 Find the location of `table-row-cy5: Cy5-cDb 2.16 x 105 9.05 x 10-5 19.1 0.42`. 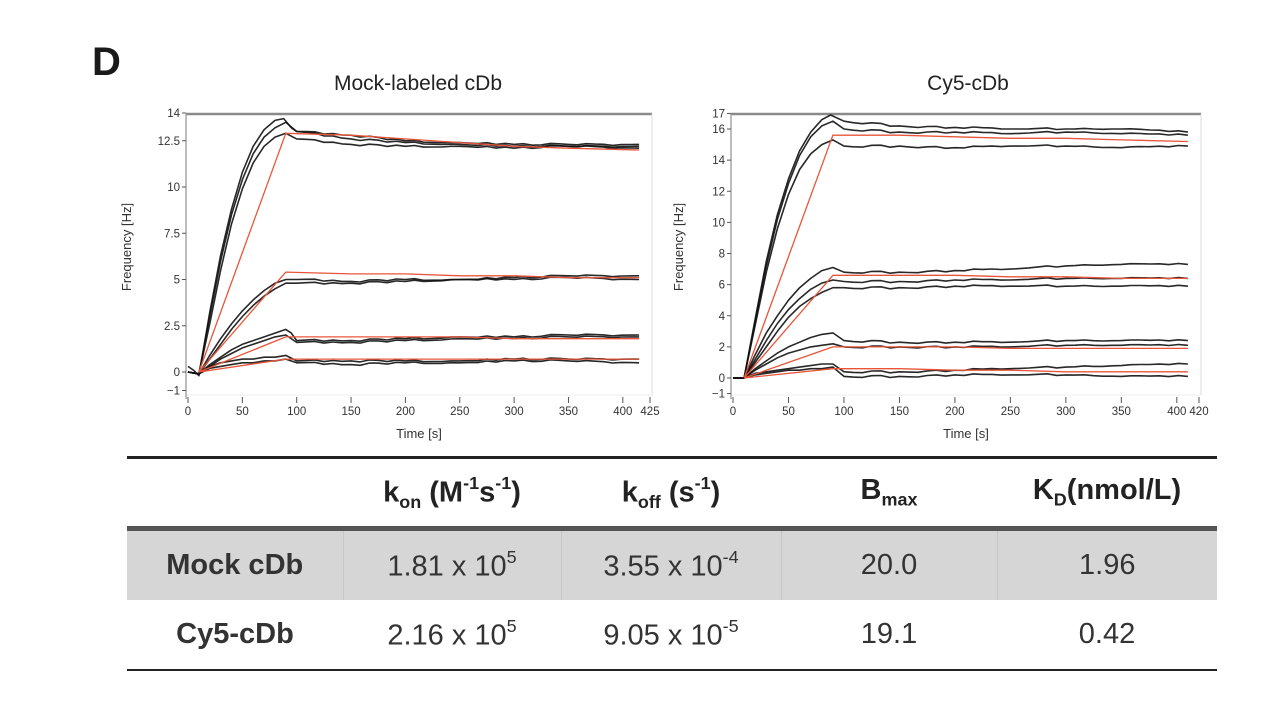

table-row-cy5: Cy5-cDb 2.16 x 105 9.05 x 10-5 19.1 0.42 is located at coordinates (672, 635).